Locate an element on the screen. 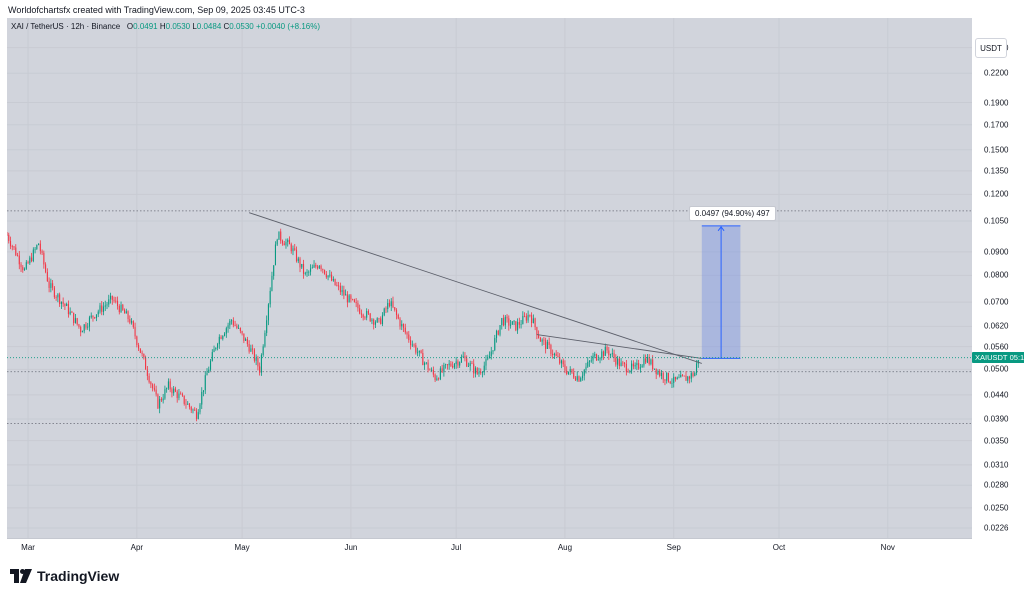  price-tick-label: 0.0280 is located at coordinates (996, 485).